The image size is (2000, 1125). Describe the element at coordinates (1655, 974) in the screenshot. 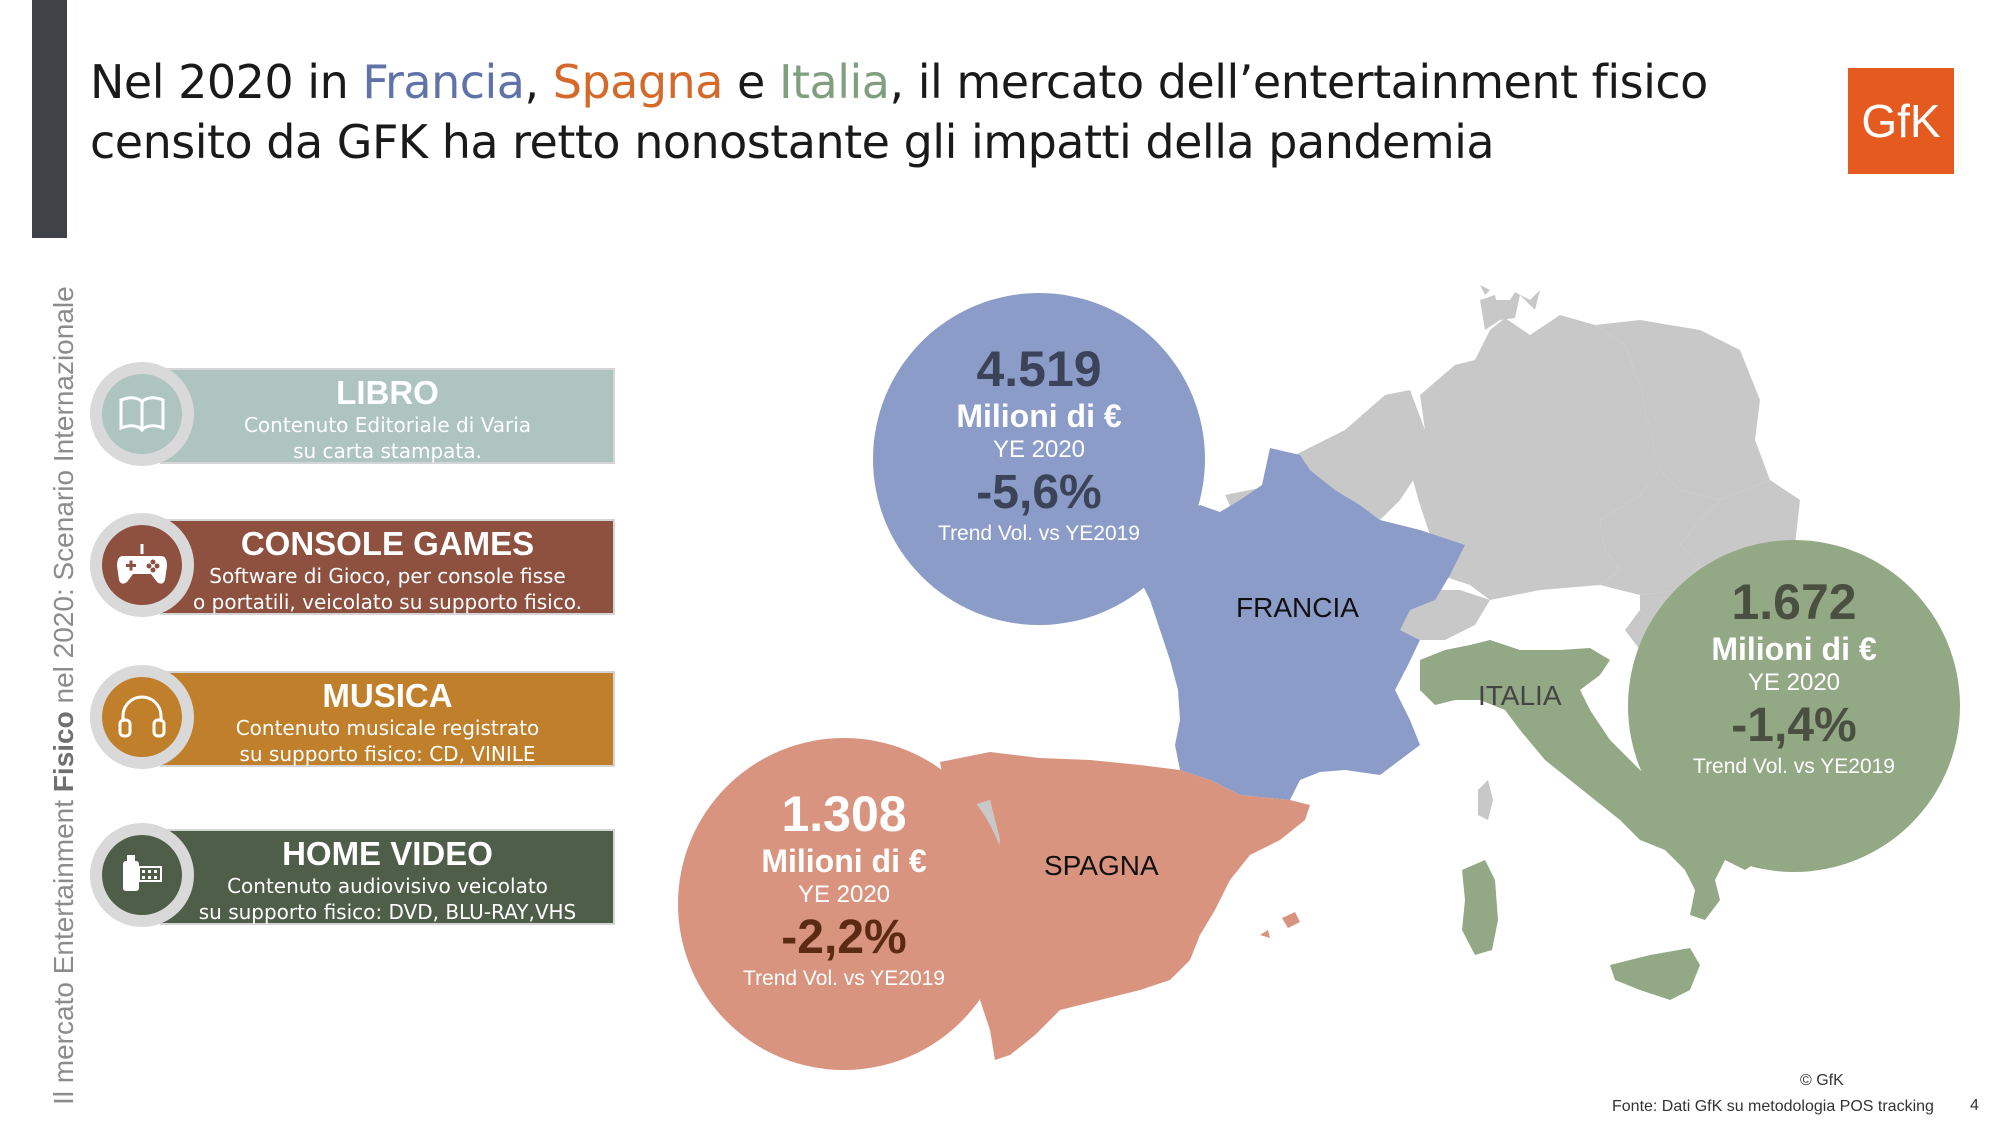

I see `map-sicily` at that location.